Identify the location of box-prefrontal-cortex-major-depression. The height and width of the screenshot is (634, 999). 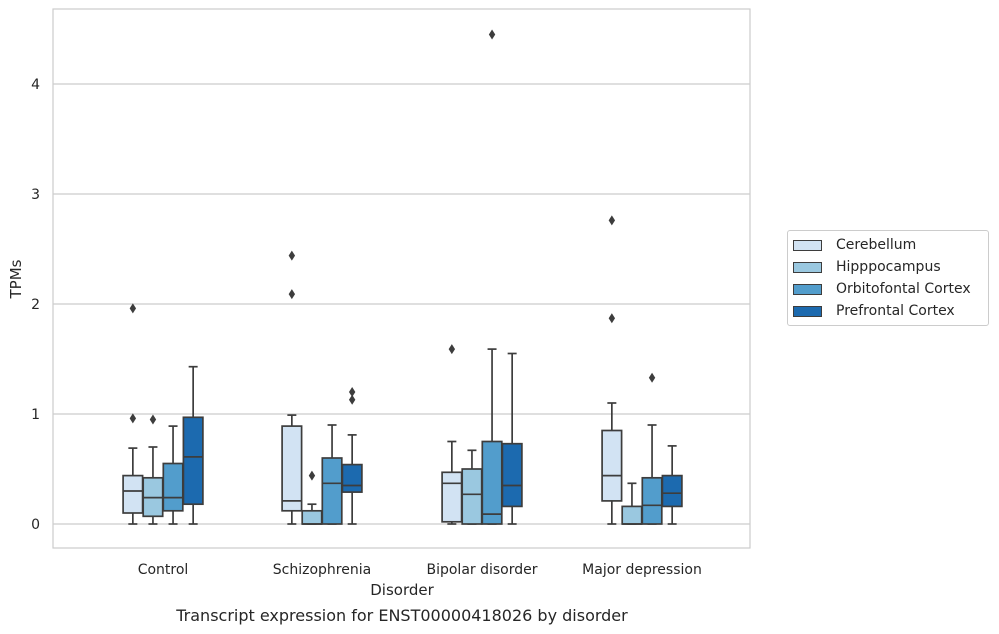
(672, 485).